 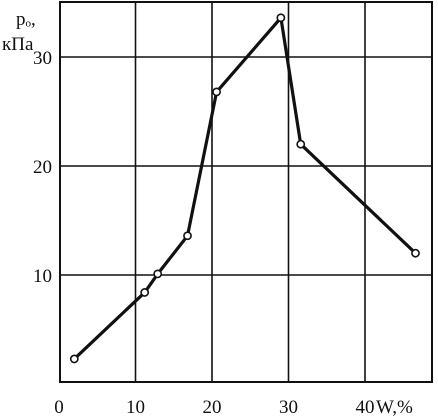 What do you see at coordinates (365, 407) in the screenshot?
I see `x-tick-label: 40` at bounding box center [365, 407].